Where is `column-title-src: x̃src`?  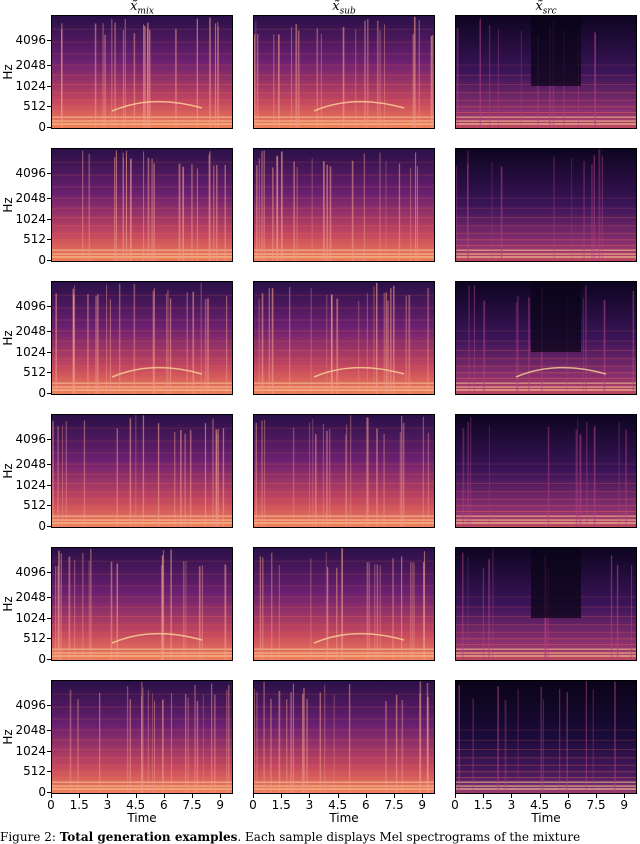 column-title-src: x̃src is located at coordinates (546, 8).